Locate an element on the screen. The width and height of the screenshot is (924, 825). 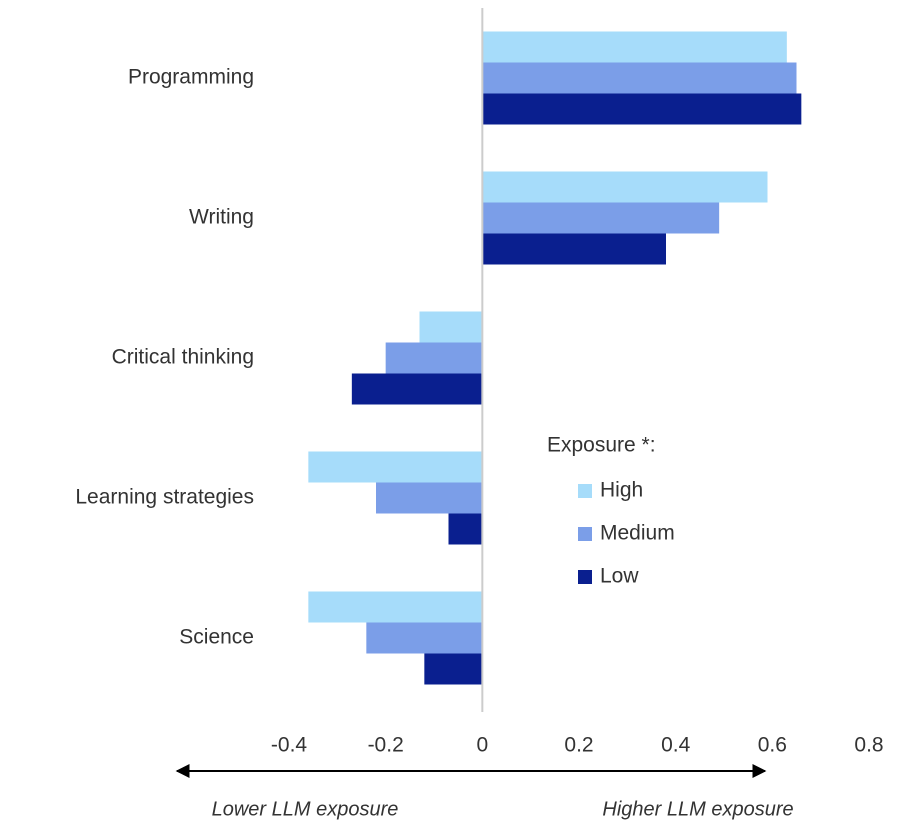
annotation: Lower LLM exposure is located at coordinates (305, 809).